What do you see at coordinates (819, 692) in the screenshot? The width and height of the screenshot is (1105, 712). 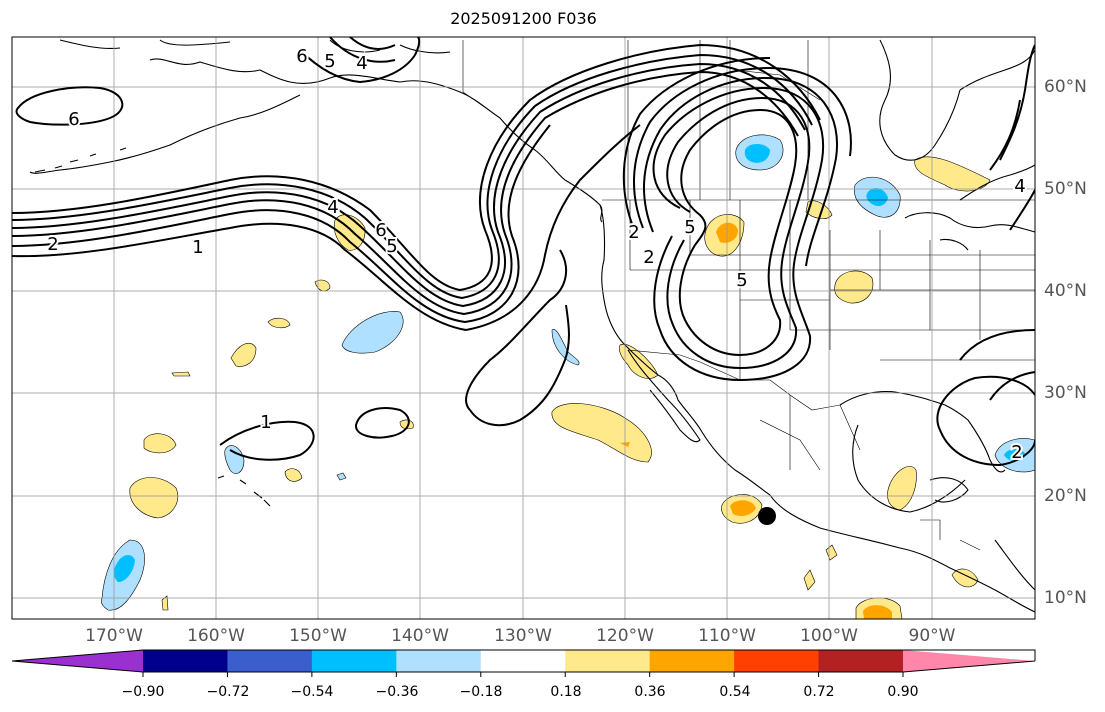 I see `colorbar-tick-label: 0.72` at bounding box center [819, 692].